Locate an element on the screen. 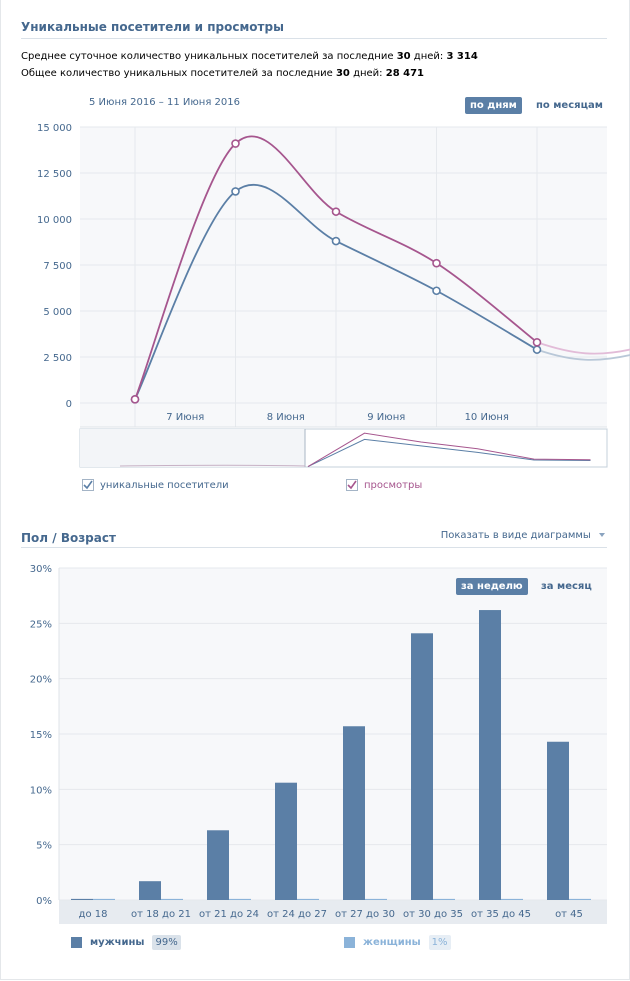 The height and width of the screenshot is (981, 630). x-tick-label: от 18 до 21 is located at coordinates (161, 914).